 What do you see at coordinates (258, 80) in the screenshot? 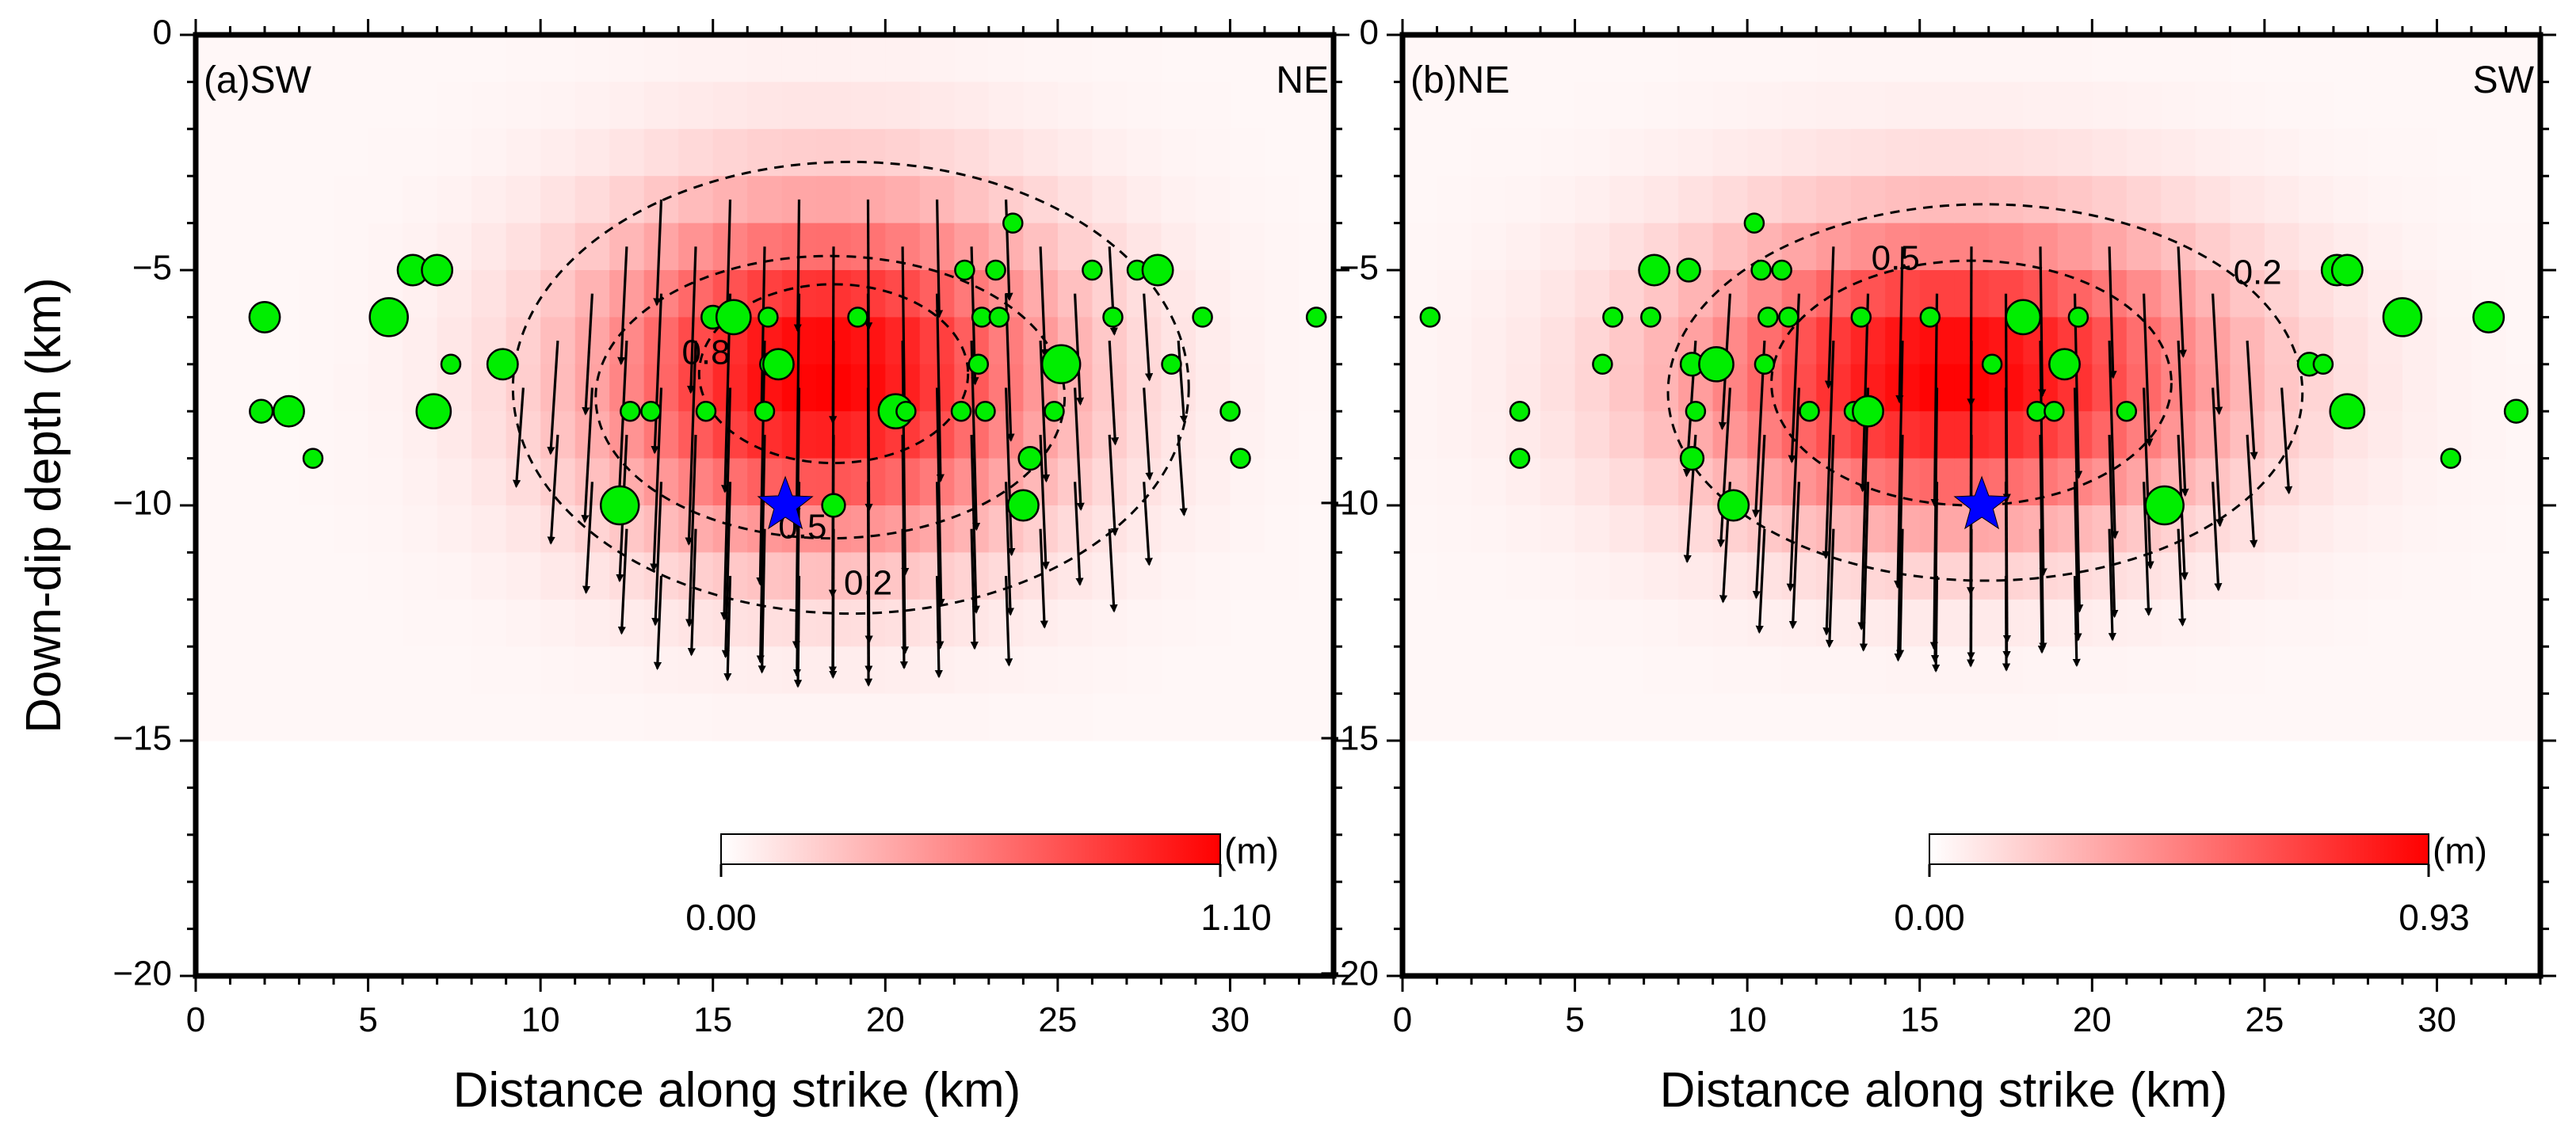
I see `panel-label-a: (a)SW` at bounding box center [258, 80].